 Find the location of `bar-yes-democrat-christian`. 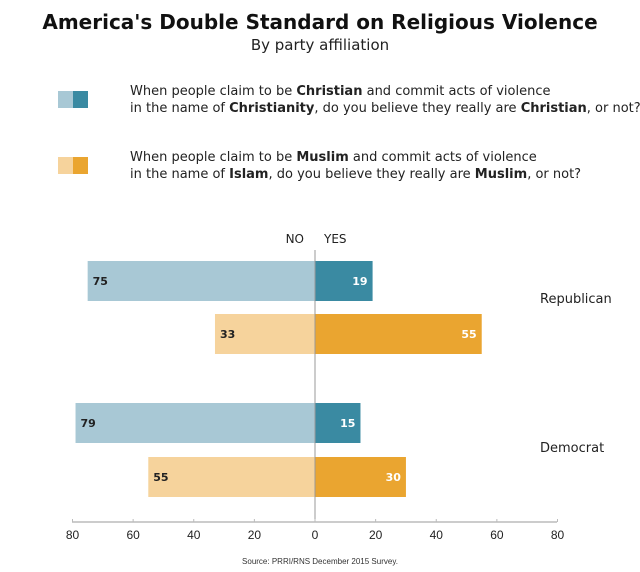

bar-yes-democrat-christian is located at coordinates (338, 423).